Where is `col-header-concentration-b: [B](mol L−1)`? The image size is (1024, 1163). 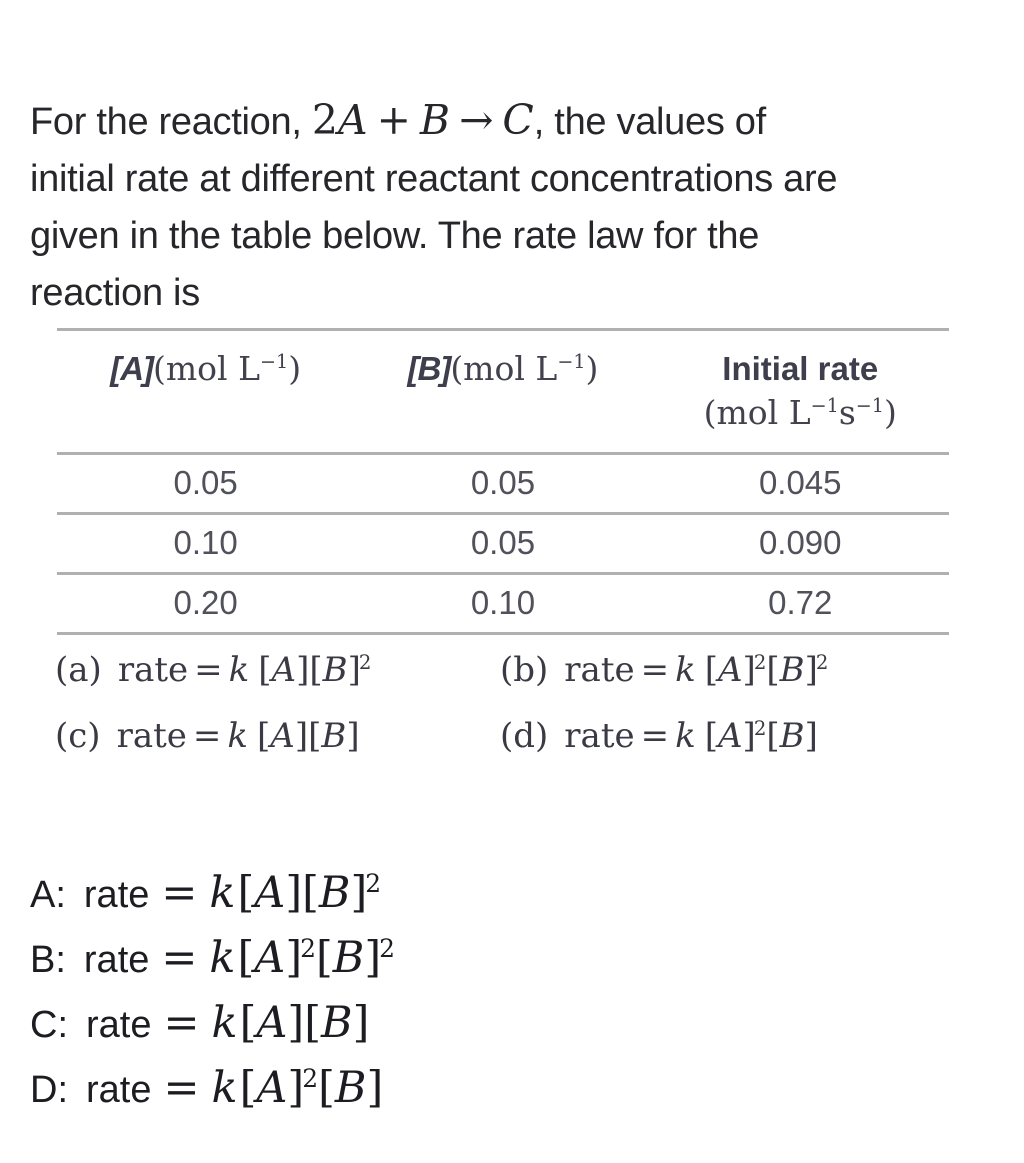
col-header-concentration-b: [B](mol L−1) is located at coordinates (502, 391).